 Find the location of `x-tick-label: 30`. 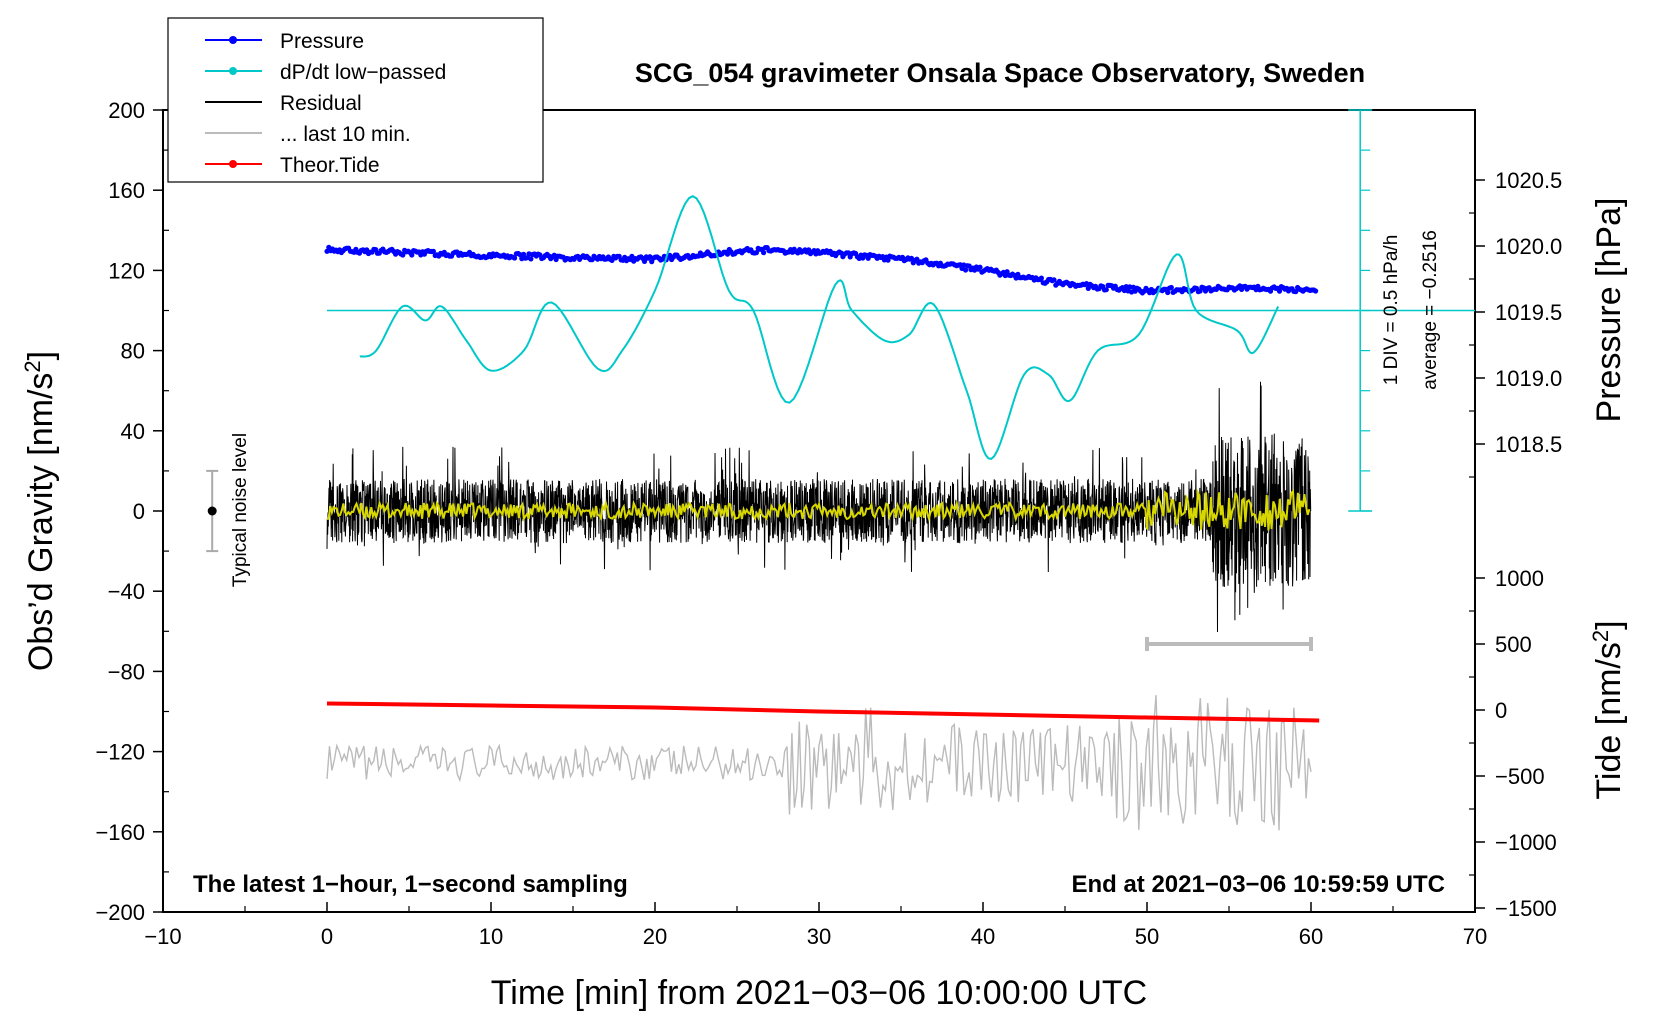

x-tick-label: 30 is located at coordinates (819, 936).